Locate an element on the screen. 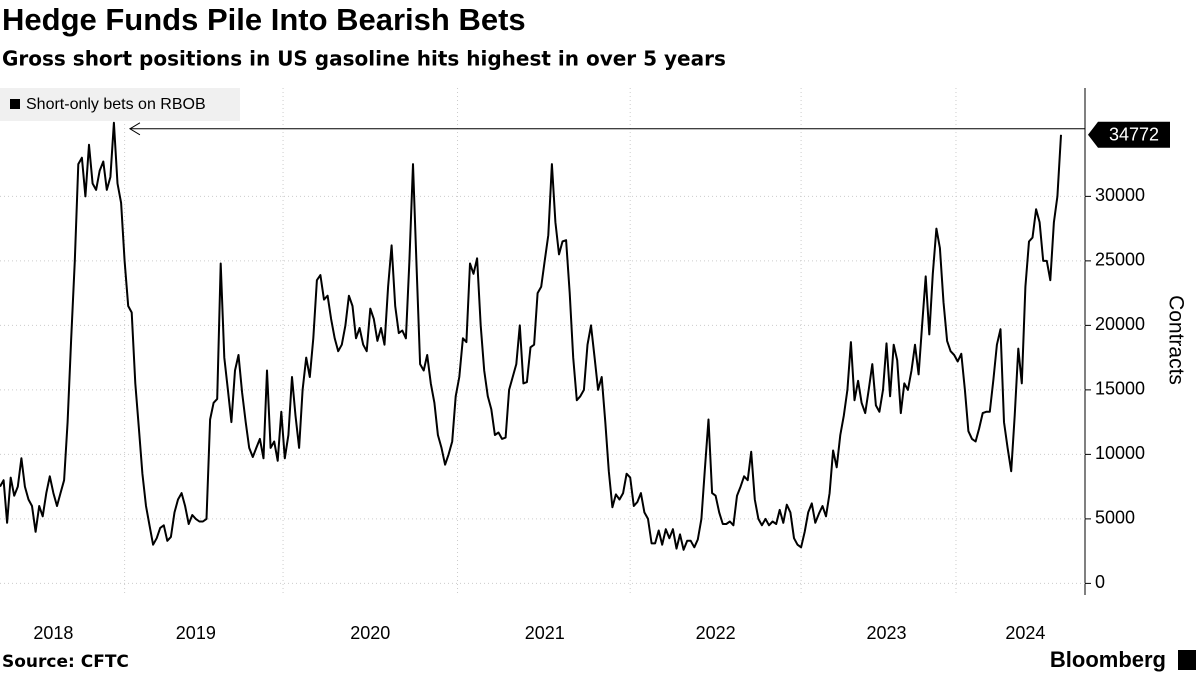  y-tick-label: 5000 is located at coordinates (1115, 518).